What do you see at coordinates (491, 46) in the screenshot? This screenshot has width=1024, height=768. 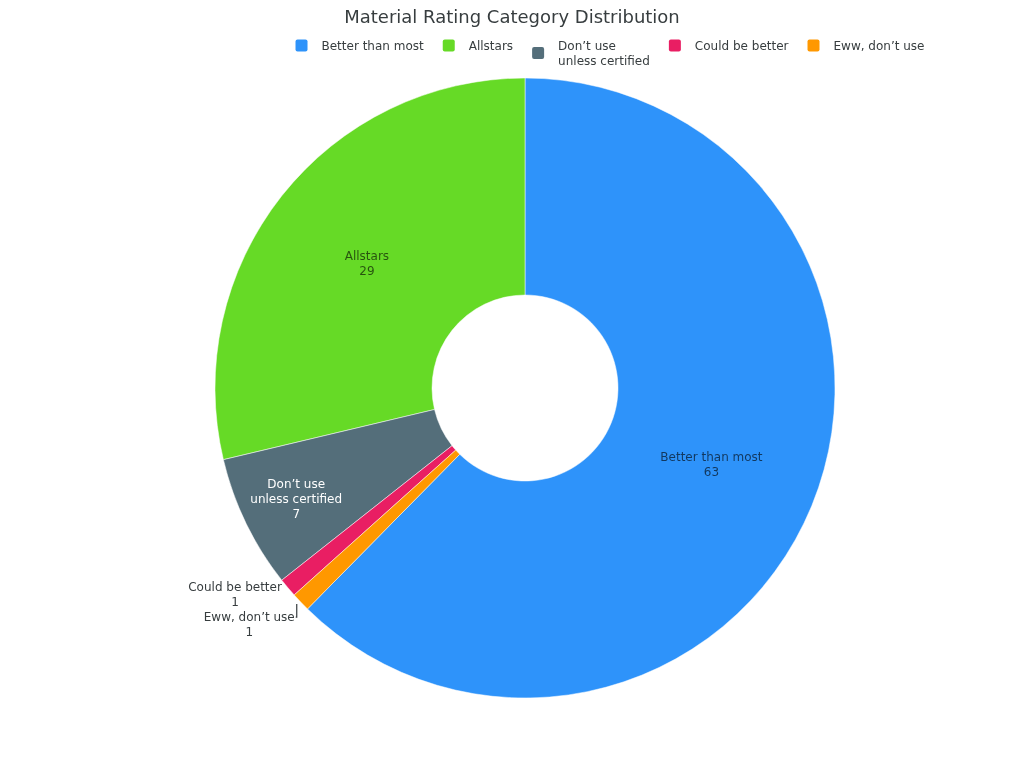 I see `legend-label: Allstars` at bounding box center [491, 46].